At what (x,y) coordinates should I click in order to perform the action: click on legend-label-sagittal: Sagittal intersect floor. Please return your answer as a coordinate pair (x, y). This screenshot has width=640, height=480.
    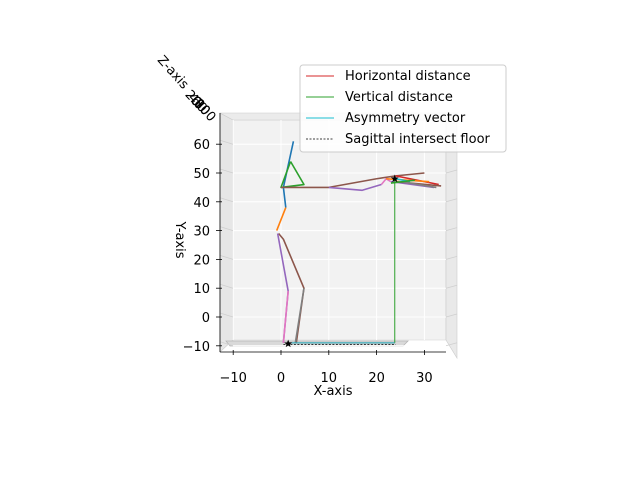
    Looking at the image, I should click on (418, 139).